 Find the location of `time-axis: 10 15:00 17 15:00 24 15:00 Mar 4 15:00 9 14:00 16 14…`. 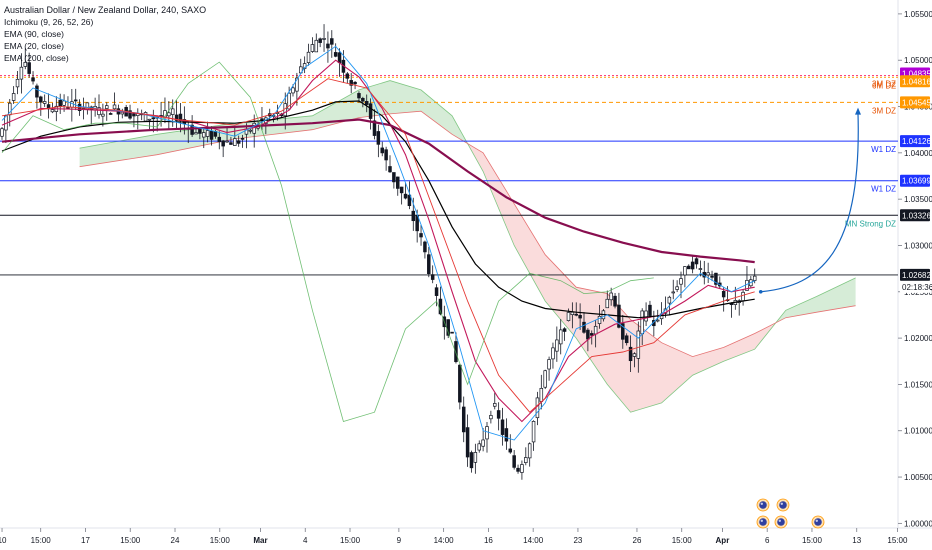

time-axis: 10 15:00 17 15:00 24 15:00 Mar 4 15:00 9 14:00 16 14… is located at coordinates (454, 536).